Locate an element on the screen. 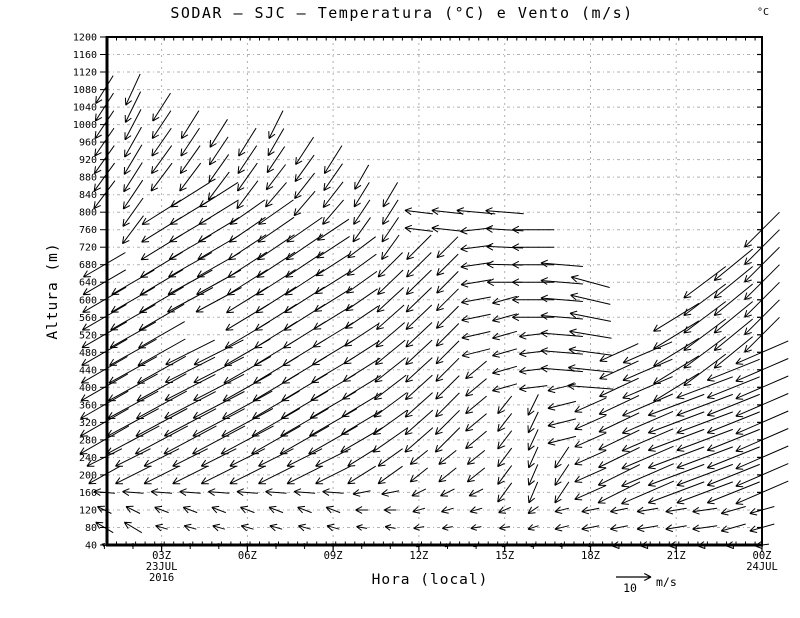 Image resolution: width=800 pixels, height=618 pixels. y-tick-label: 640 is located at coordinates (88, 283).